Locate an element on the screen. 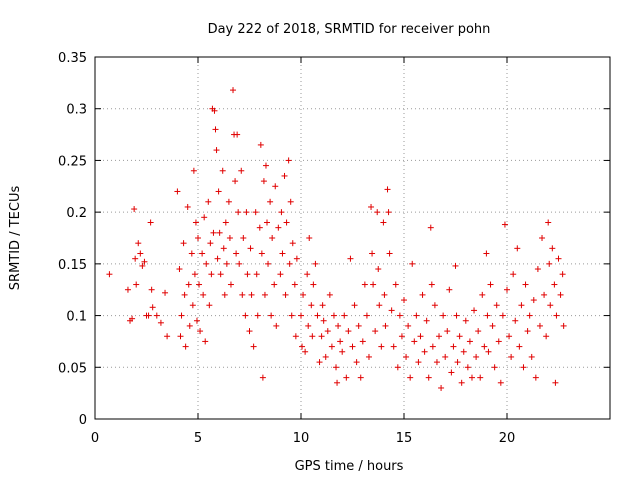 This screenshot has height=480, width=640. y-tick-label: 0.05 is located at coordinates (72, 368).